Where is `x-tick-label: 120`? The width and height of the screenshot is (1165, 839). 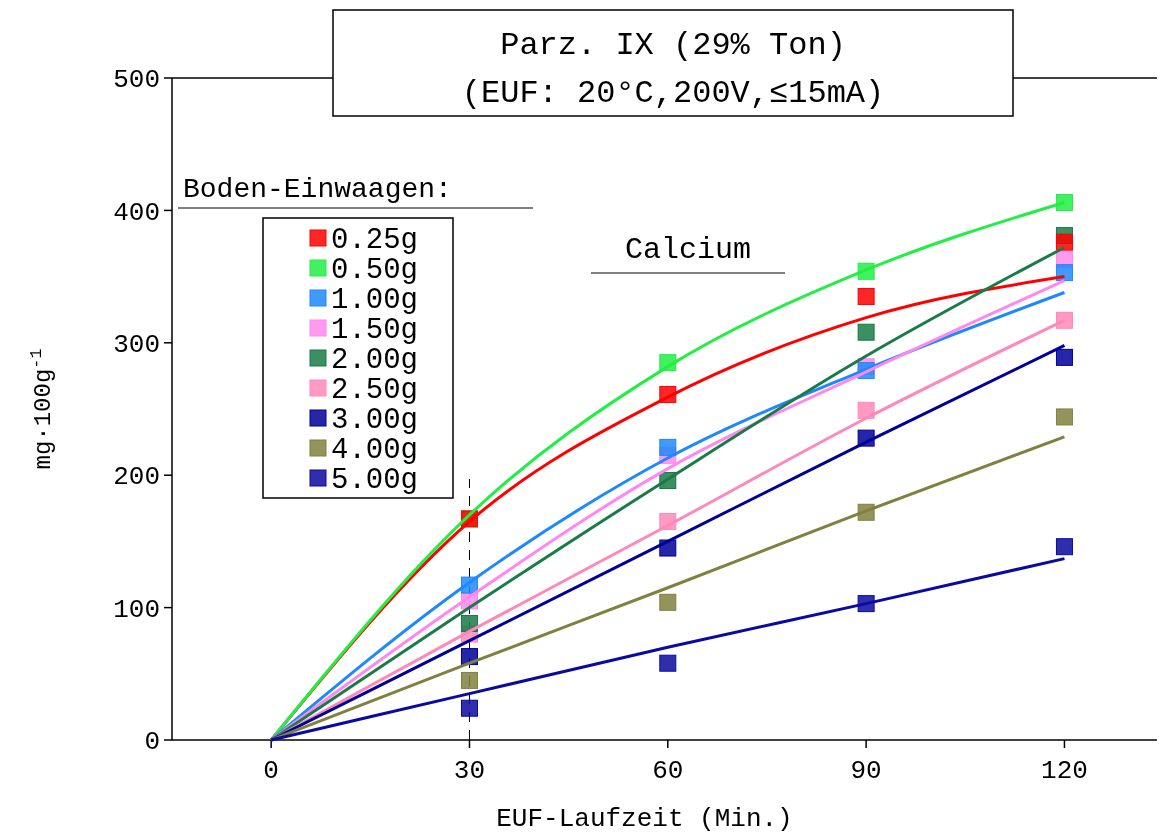
x-tick-label: 120 is located at coordinates (1064, 771).